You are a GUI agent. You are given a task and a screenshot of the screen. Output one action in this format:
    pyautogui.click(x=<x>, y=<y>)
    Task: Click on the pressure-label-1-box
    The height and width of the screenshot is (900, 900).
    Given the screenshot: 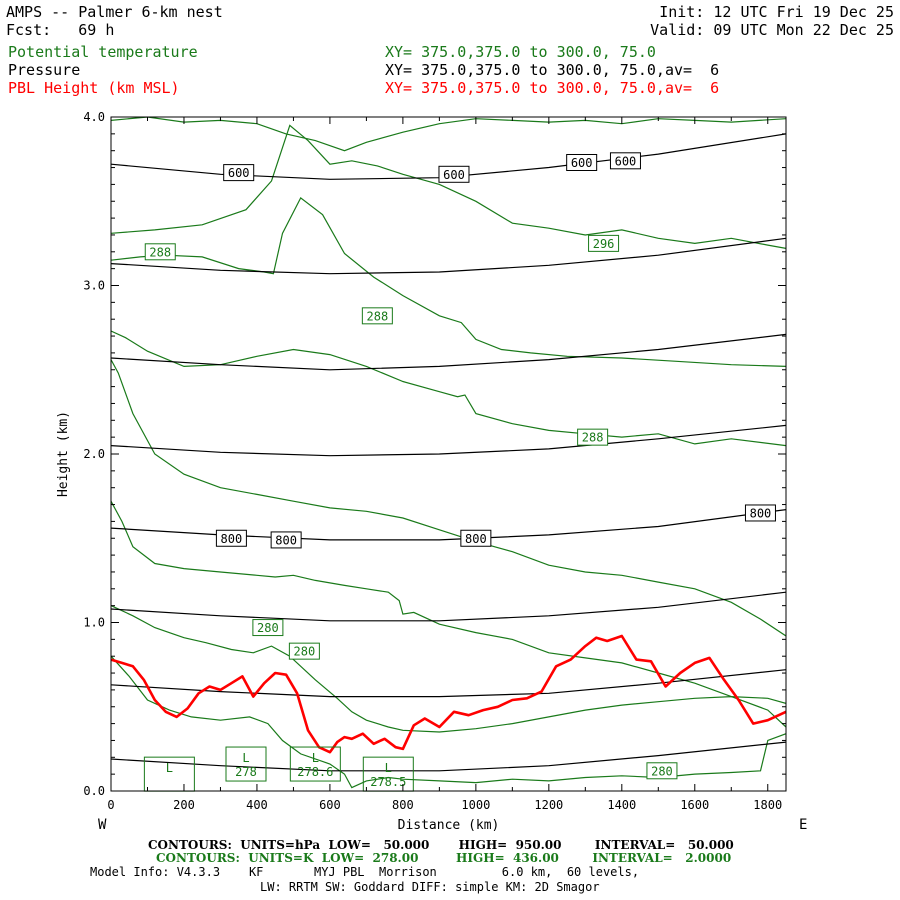 What is the action you would take?
    pyautogui.click(x=454, y=174)
    